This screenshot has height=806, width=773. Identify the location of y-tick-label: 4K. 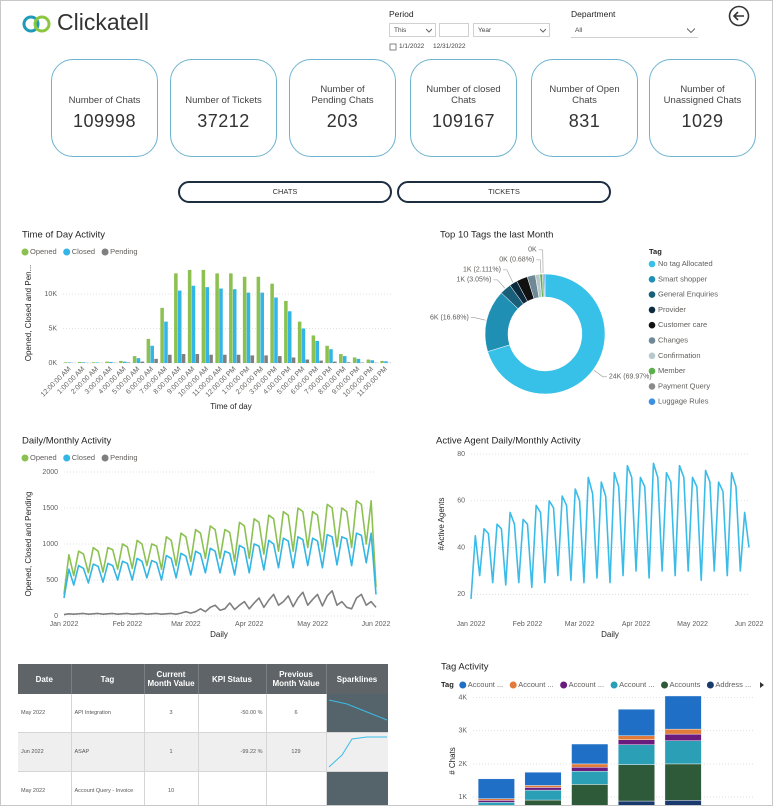
(462, 697).